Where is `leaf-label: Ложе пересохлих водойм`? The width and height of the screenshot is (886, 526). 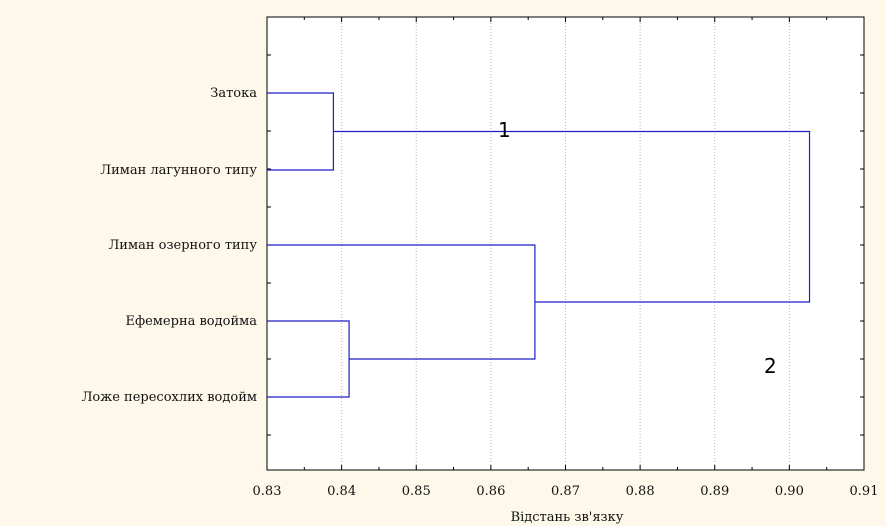
leaf-label: Ложе пересохлих водойм is located at coordinates (169, 397).